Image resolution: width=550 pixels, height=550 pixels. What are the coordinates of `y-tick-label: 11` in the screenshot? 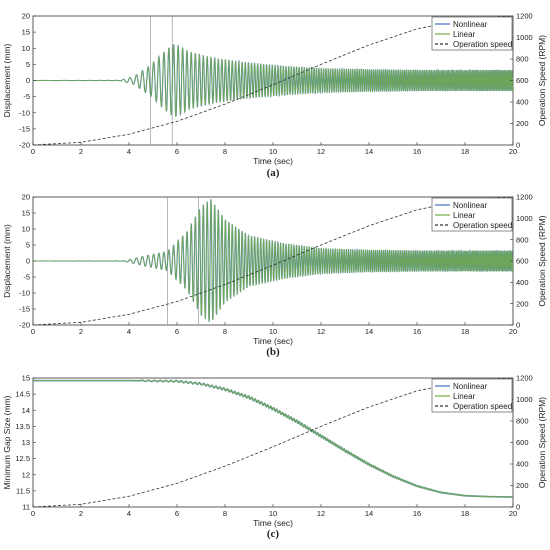 It's located at (26, 507).